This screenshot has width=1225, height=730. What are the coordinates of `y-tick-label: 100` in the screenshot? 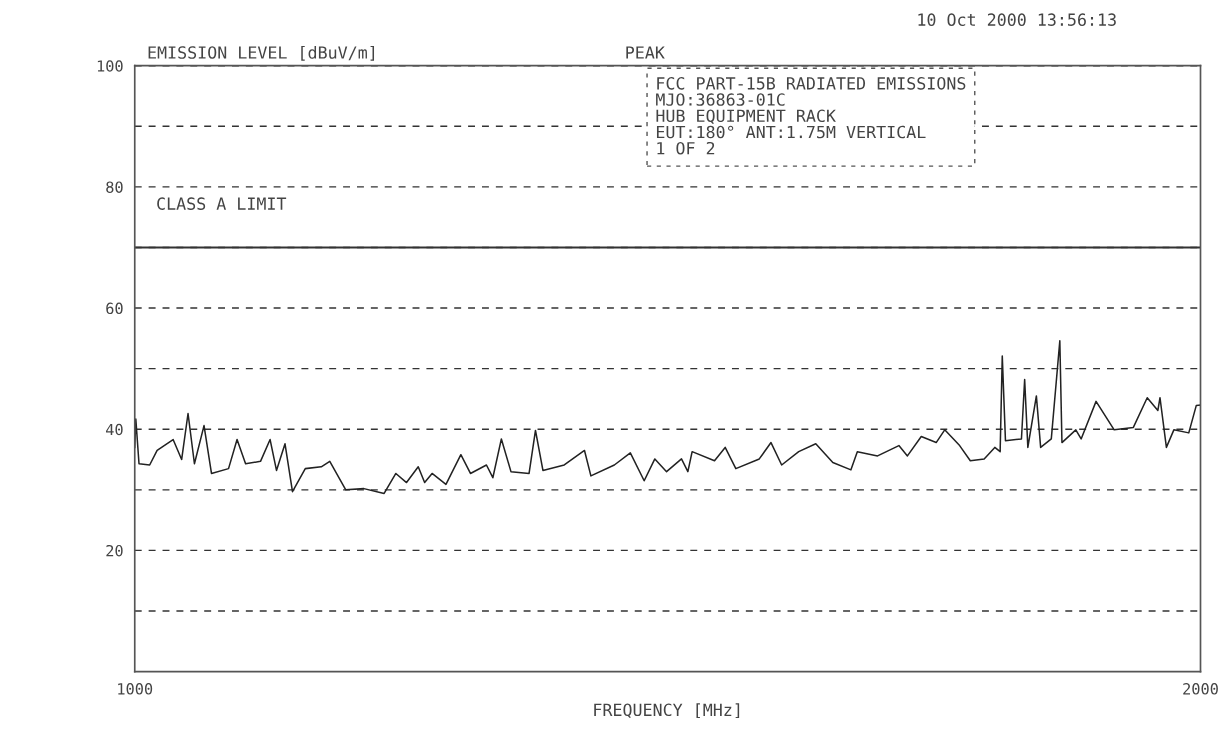 It's located at (110, 66).